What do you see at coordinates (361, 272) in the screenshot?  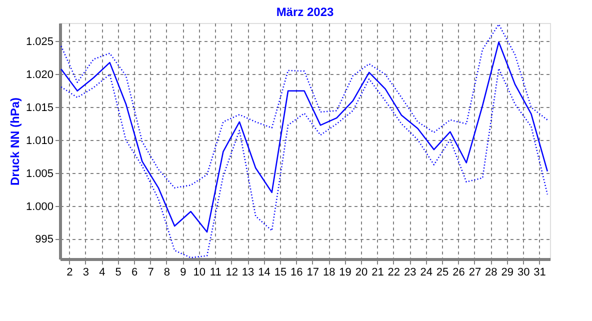 I see `x-tick-label: 20` at bounding box center [361, 272].